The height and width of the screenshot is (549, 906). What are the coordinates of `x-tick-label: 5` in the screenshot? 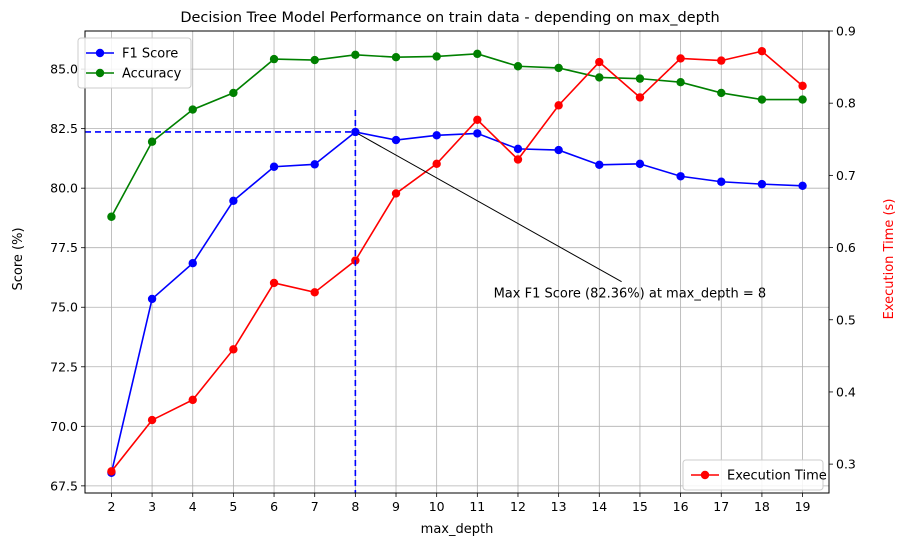 It's located at (233, 506).